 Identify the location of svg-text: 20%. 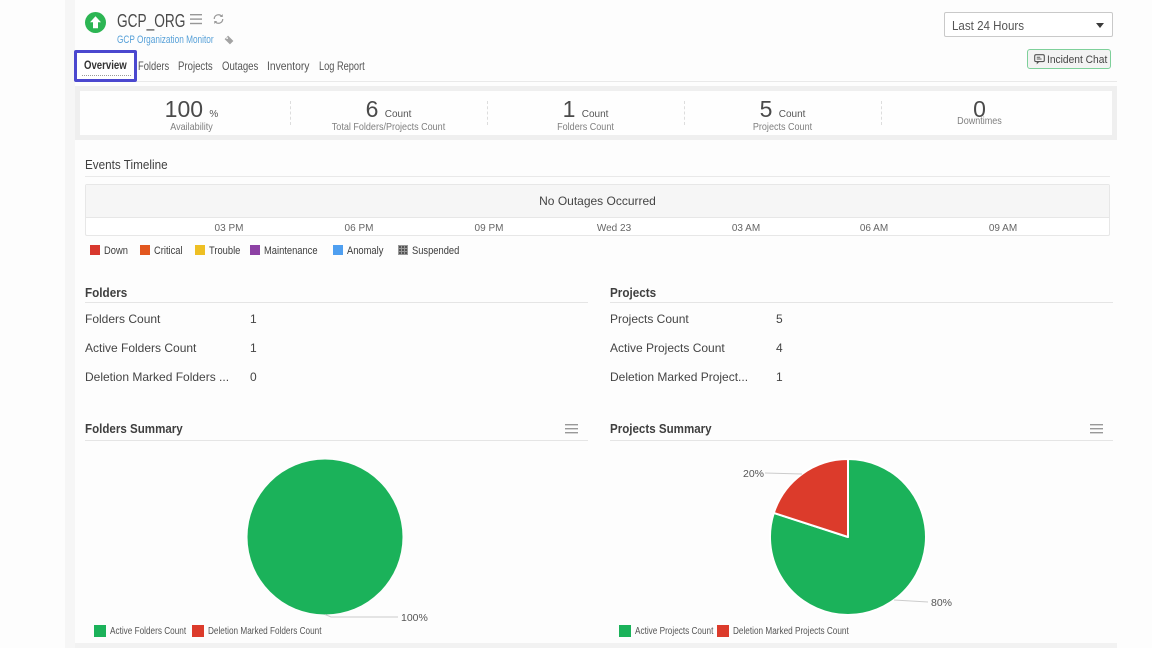
(753, 474).